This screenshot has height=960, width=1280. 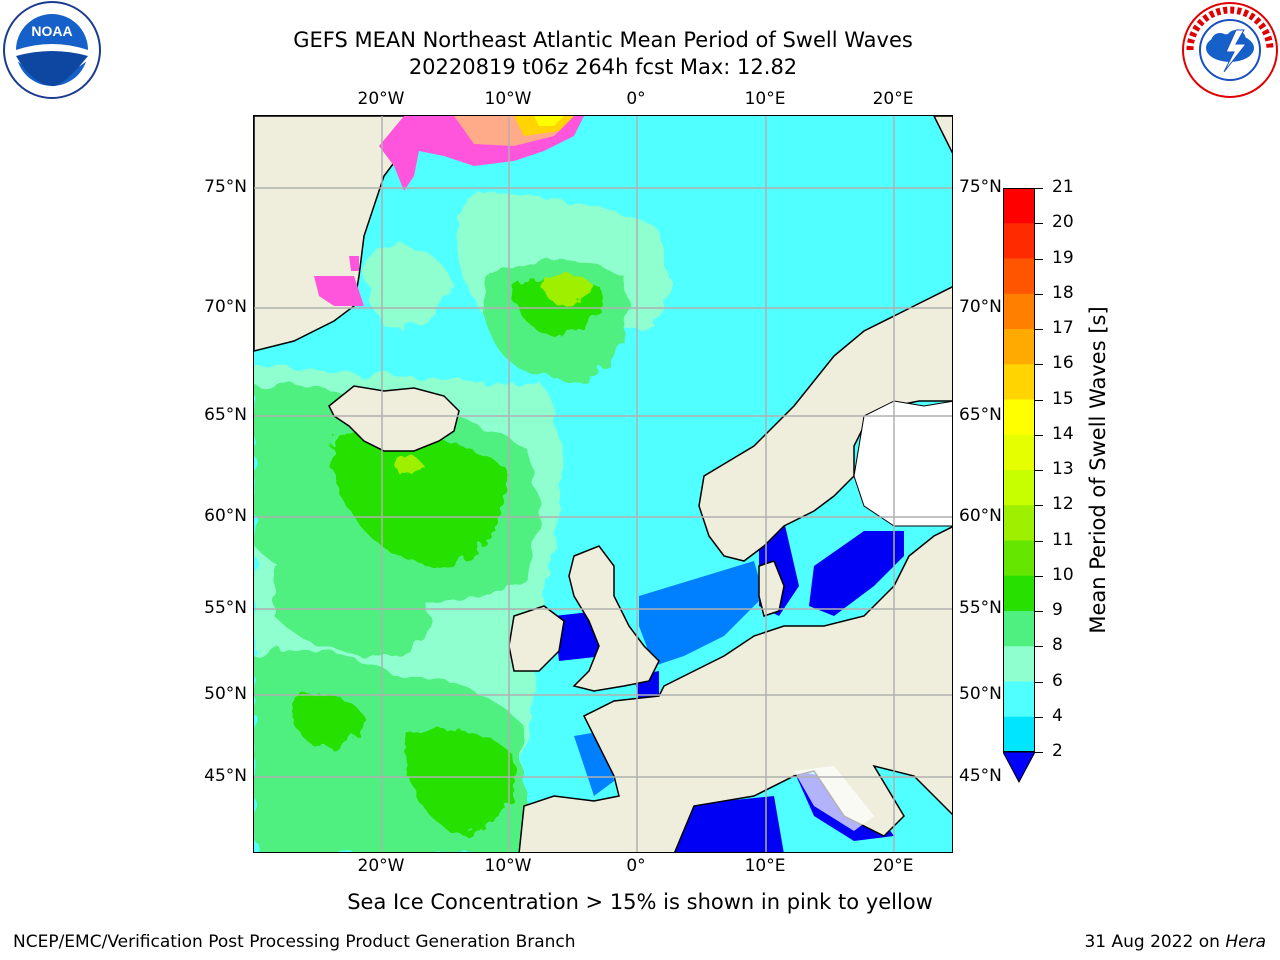 I want to click on lon-label-top-0: 0°, so click(x=636, y=99).